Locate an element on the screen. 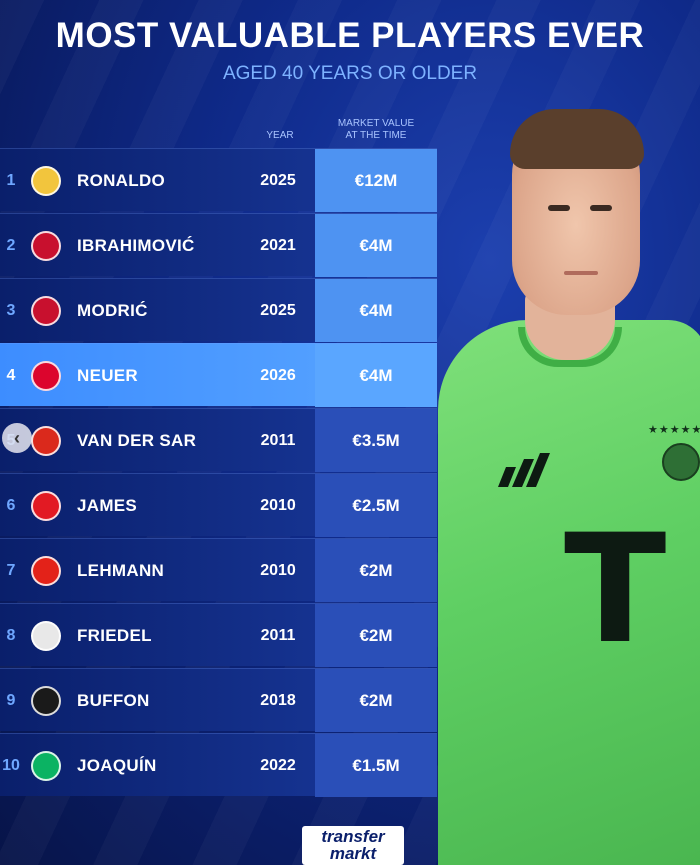  market-value-cell: €12M is located at coordinates (376, 180).